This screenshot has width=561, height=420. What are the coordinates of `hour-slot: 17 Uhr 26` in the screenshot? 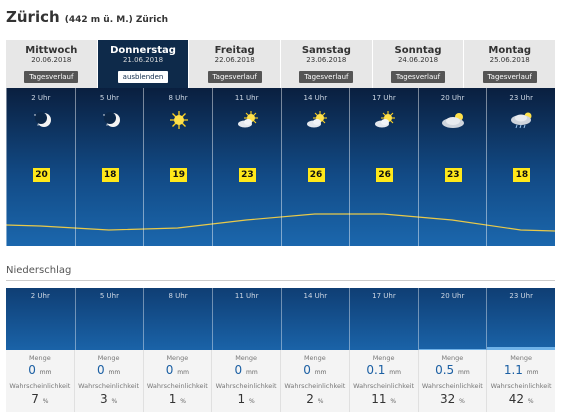 It's located at (383, 167).